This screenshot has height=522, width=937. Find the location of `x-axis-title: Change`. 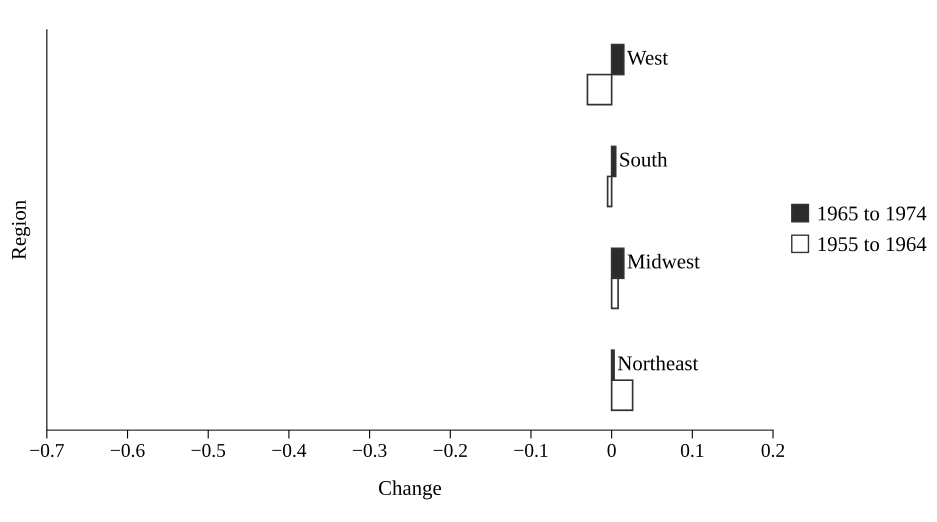

x-axis-title: Change is located at coordinates (410, 490).